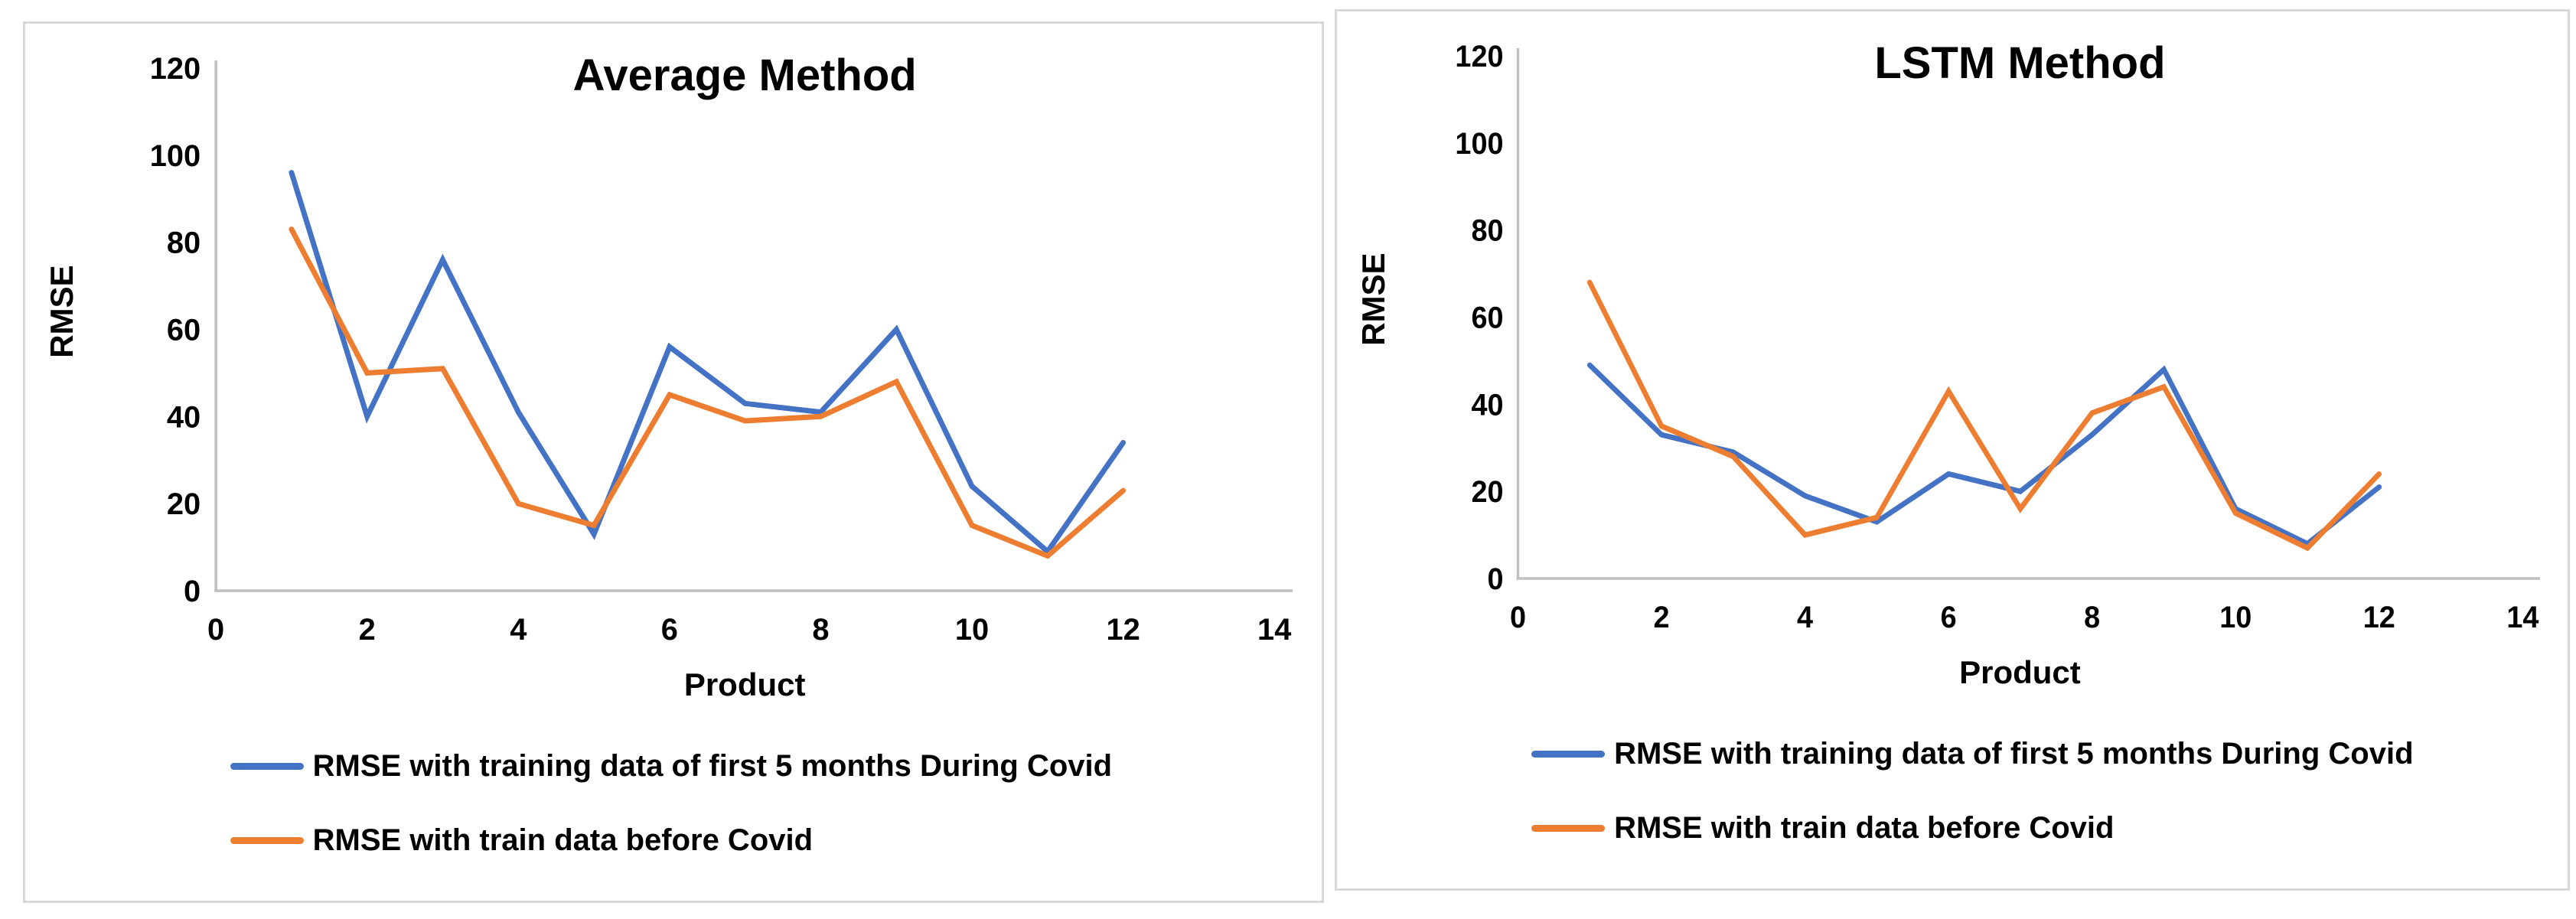 This screenshot has width=2576, height=919. Describe the element at coordinates (2020, 63) in the screenshot. I see `chart-title: LSTM Method` at that location.